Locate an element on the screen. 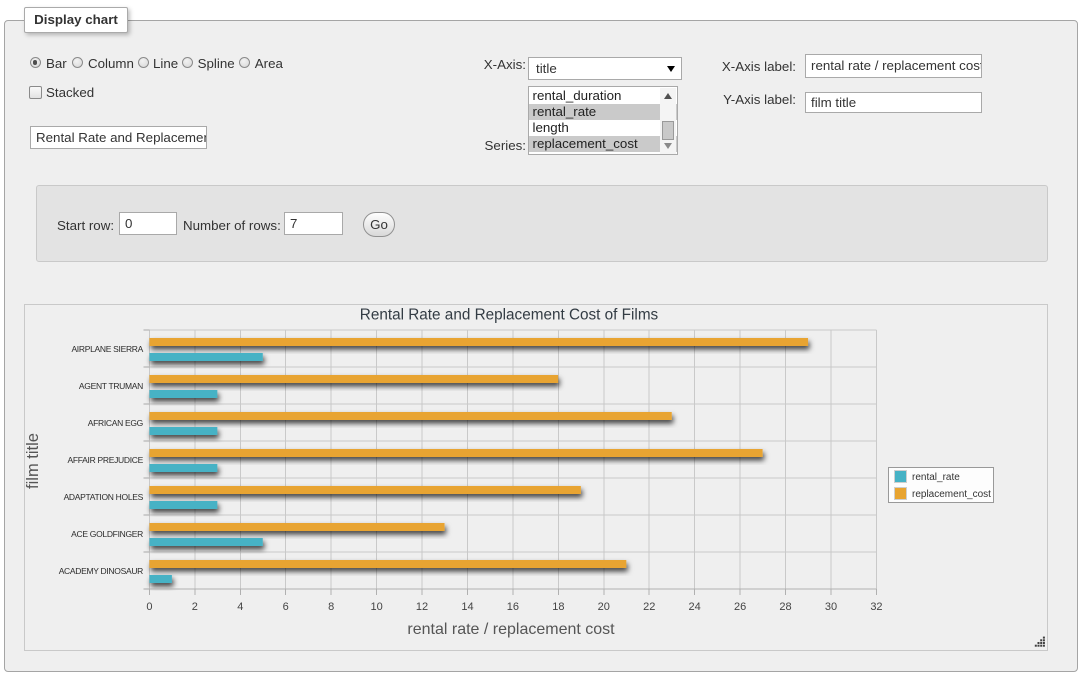 The image size is (1081, 681). svg-text: 6 is located at coordinates (286, 607).